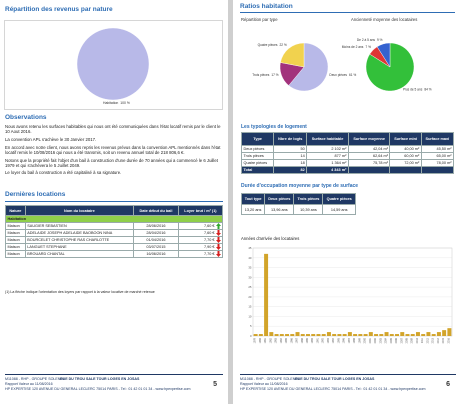 The width and height of the screenshot is (462, 404). What do you see at coordinates (209, 226) in the screenshot?
I see `cell-text: 7,60 €` at bounding box center [209, 226].